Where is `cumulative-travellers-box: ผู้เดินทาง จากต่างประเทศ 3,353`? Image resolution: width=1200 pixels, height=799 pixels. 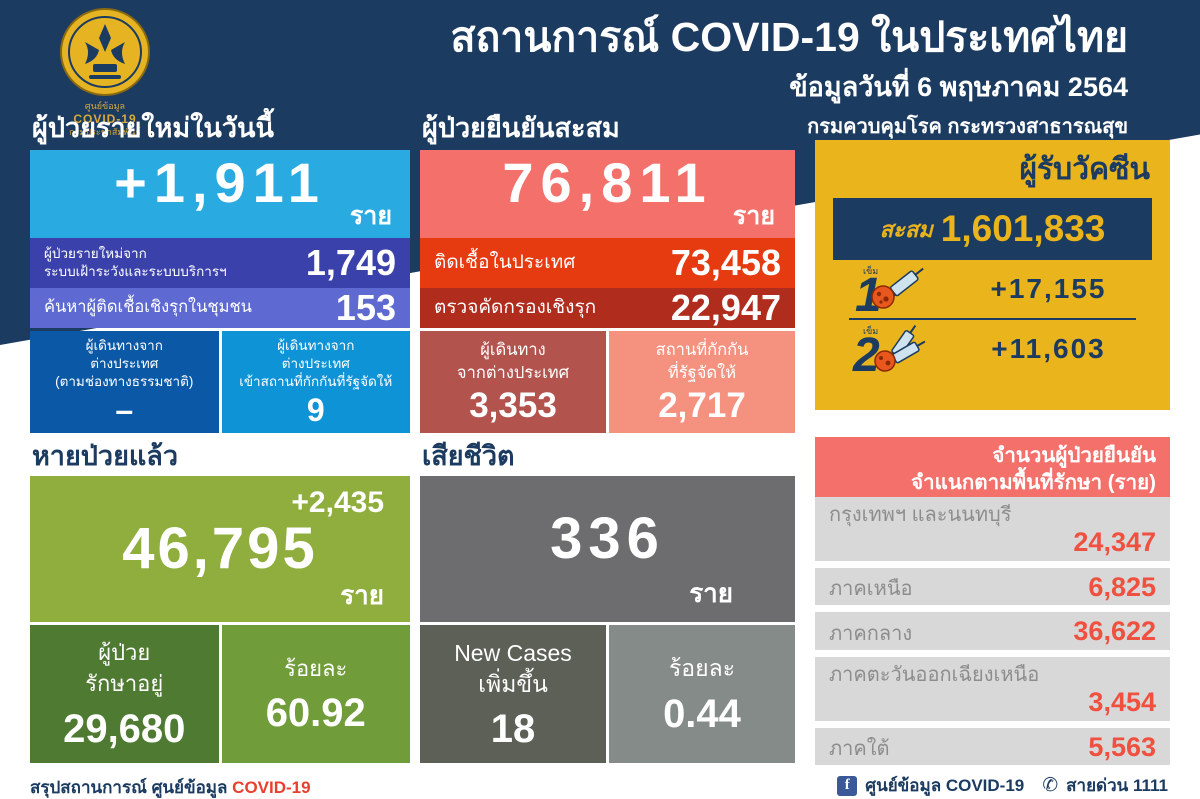 cumulative-travellers-box: ผู้เดินทาง จากต่างประเทศ 3,353 is located at coordinates (513, 382).